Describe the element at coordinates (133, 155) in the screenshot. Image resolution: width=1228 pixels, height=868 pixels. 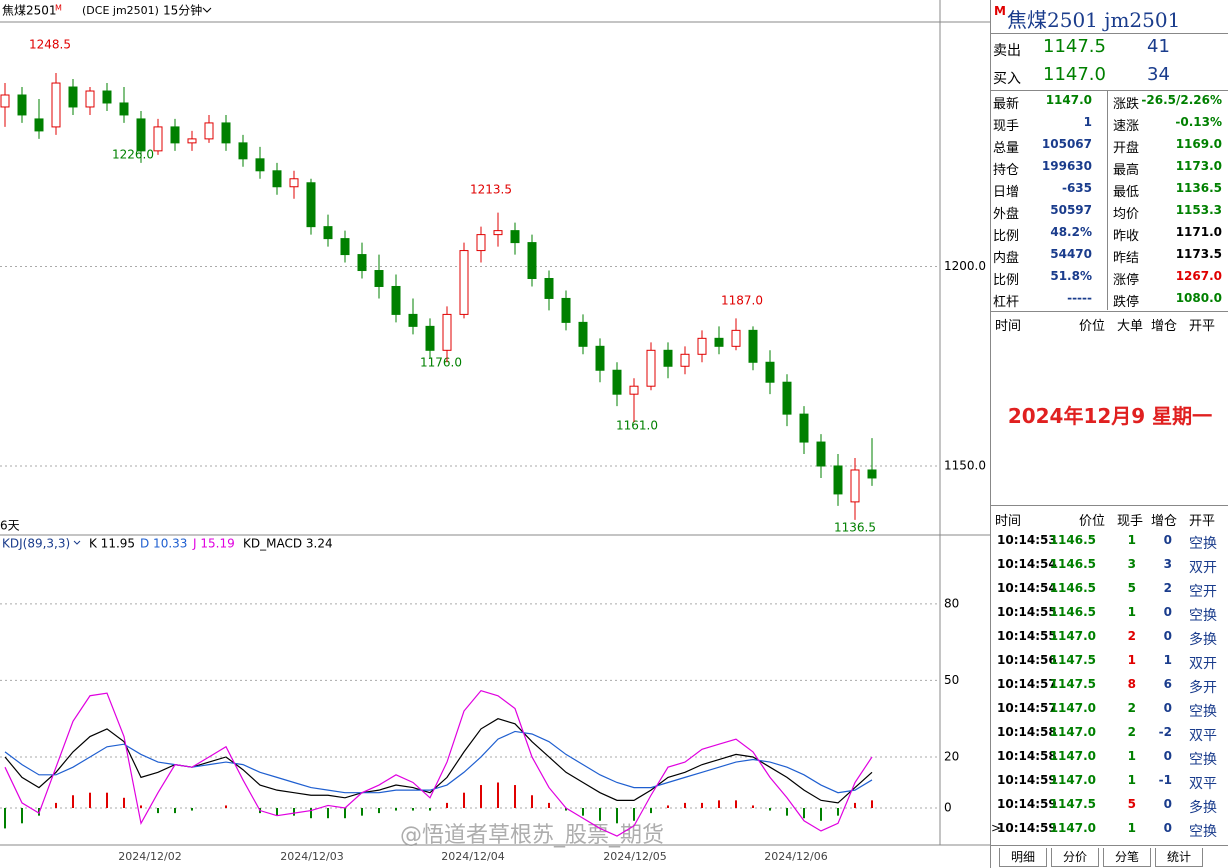
I see `low-label: 1226.0` at that location.